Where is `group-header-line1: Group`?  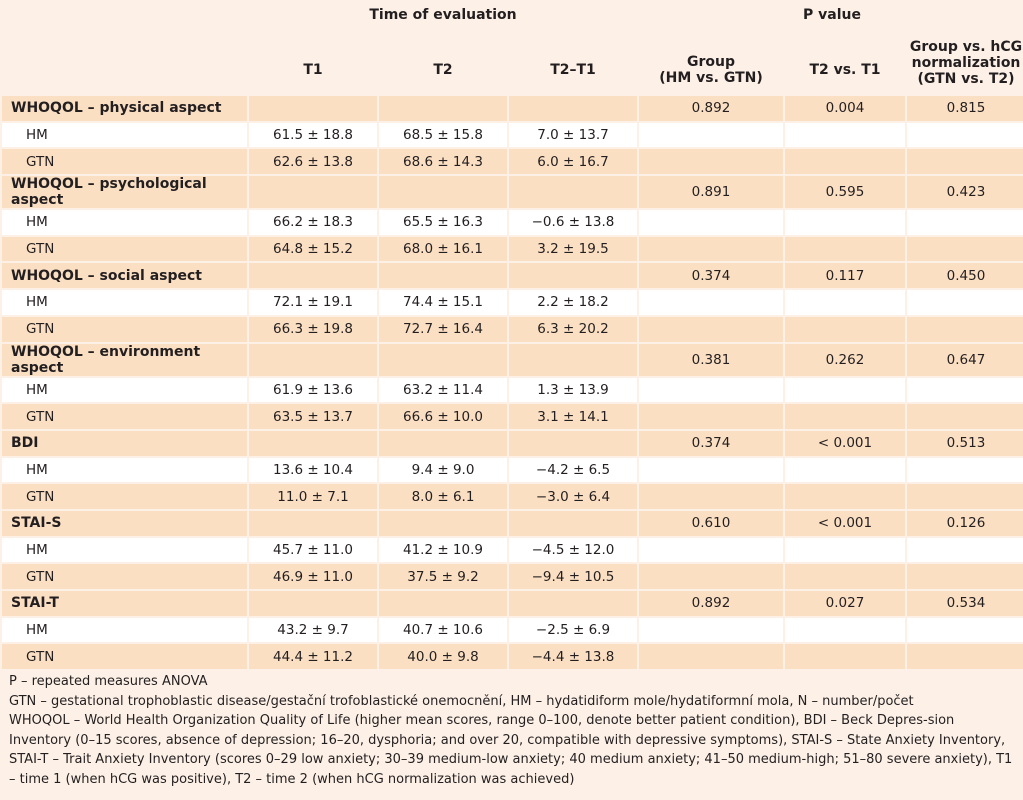
group-header-line1: Group is located at coordinates (710, 62).